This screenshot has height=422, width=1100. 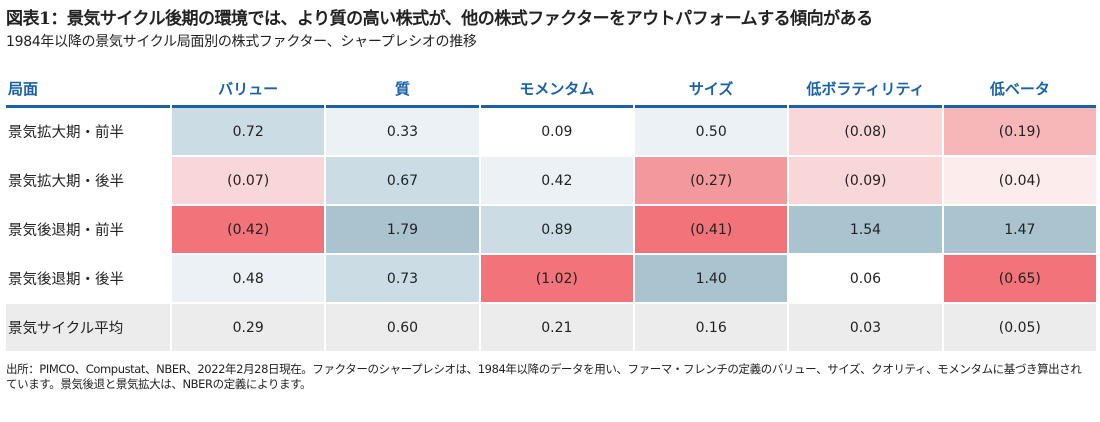 I want to click on chart-subtitle: 1984年以降の景気サイクル局面別の株式ファクター、シャープレシオの推移, so click(x=241, y=42).